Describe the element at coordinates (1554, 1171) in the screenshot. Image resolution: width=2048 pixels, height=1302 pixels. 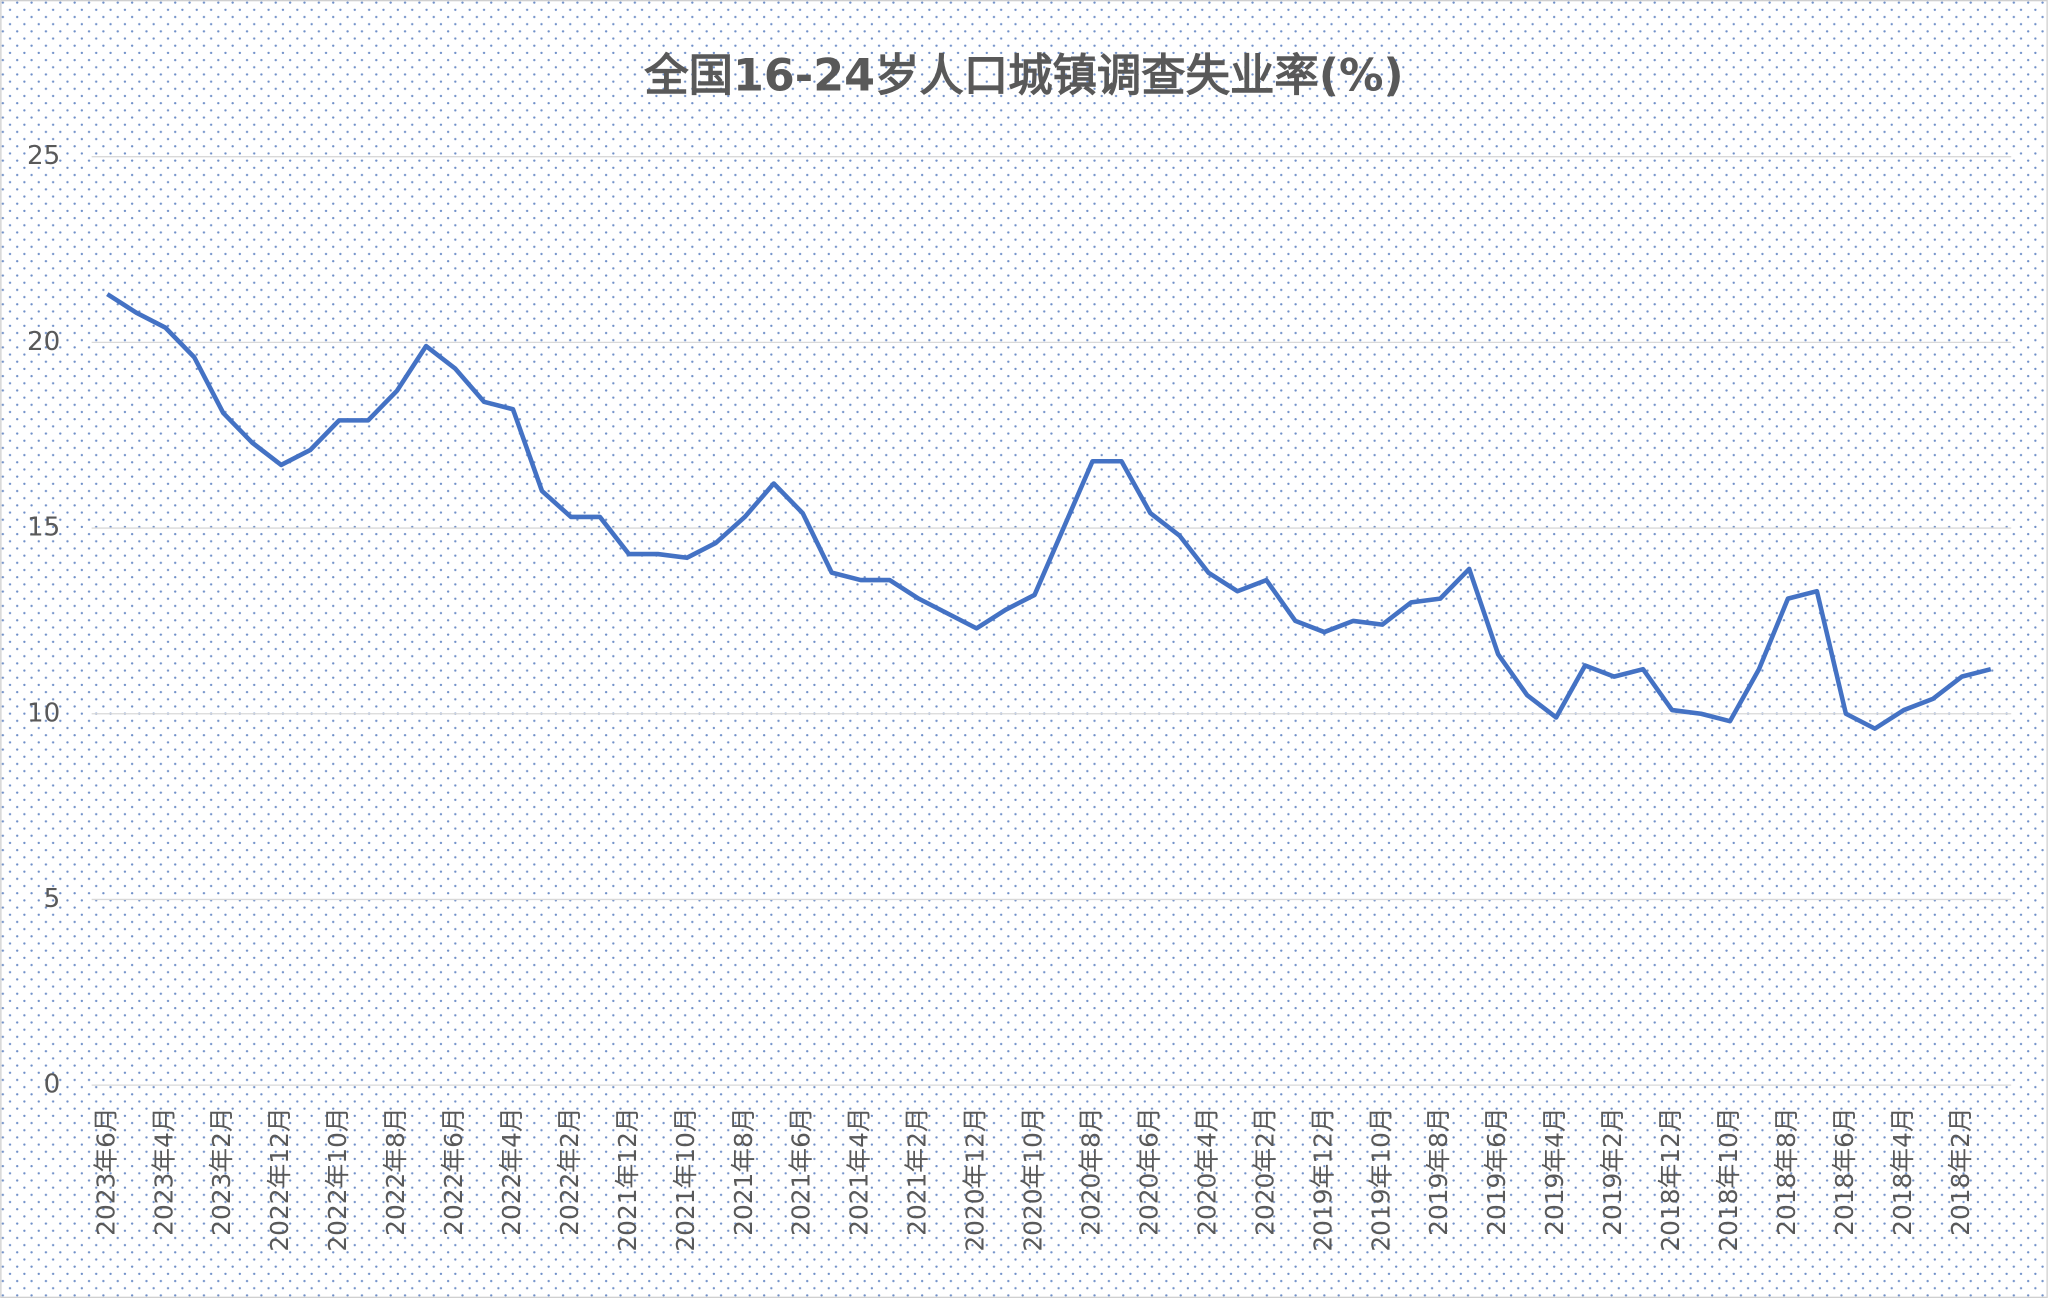
I see `x-tick-label: 2019年4月` at that location.